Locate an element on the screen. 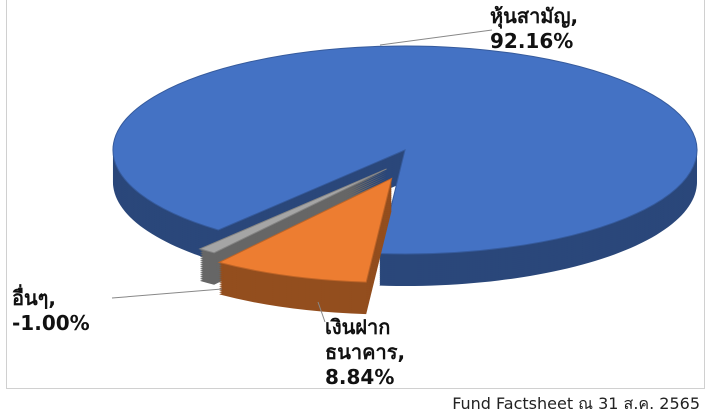  pie-slice is located at coordinates (305, 246).